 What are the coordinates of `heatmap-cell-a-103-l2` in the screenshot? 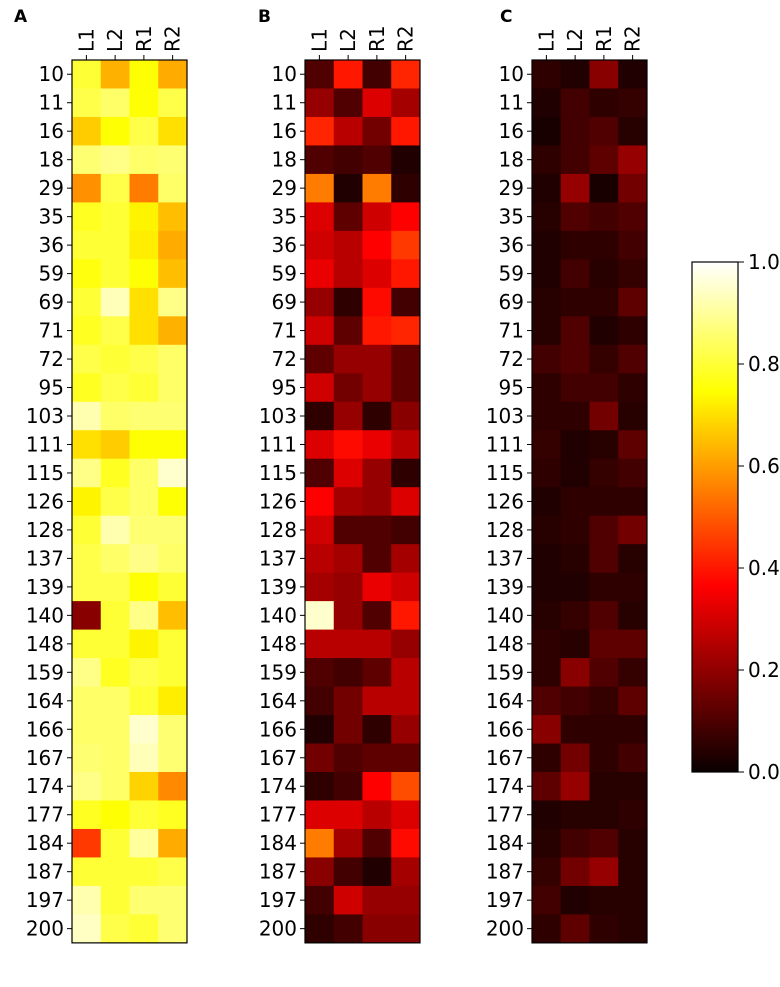 It's located at (115, 416).